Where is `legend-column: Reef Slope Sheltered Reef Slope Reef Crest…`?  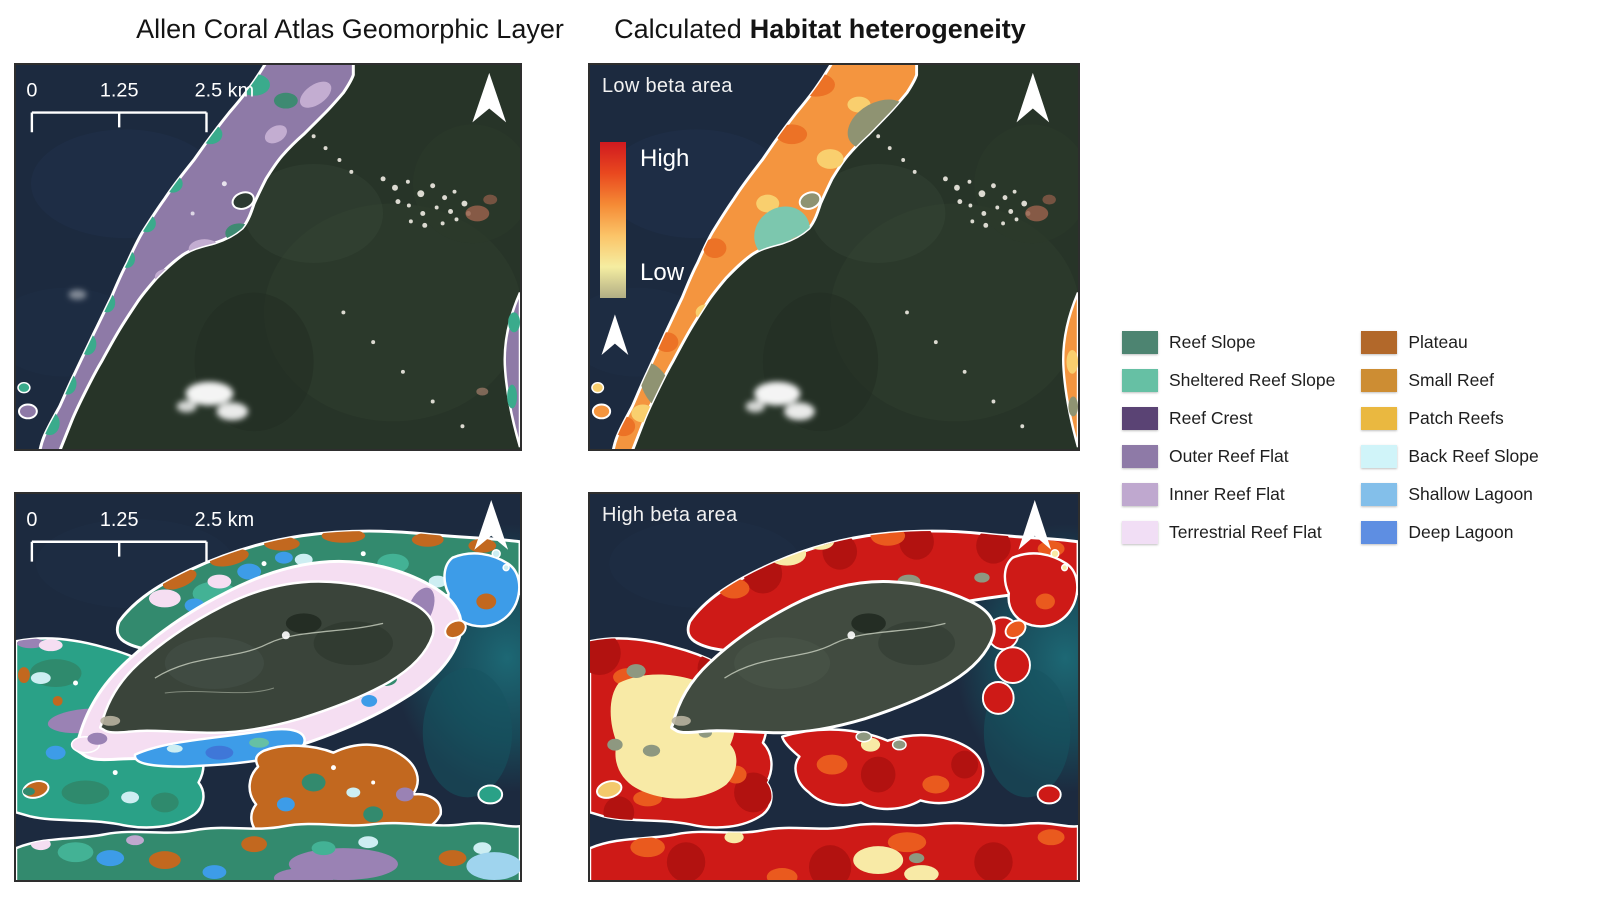
legend-column: Reef Slope Sheltered Reef Slope Reef Crest… is located at coordinates (1228, 445).